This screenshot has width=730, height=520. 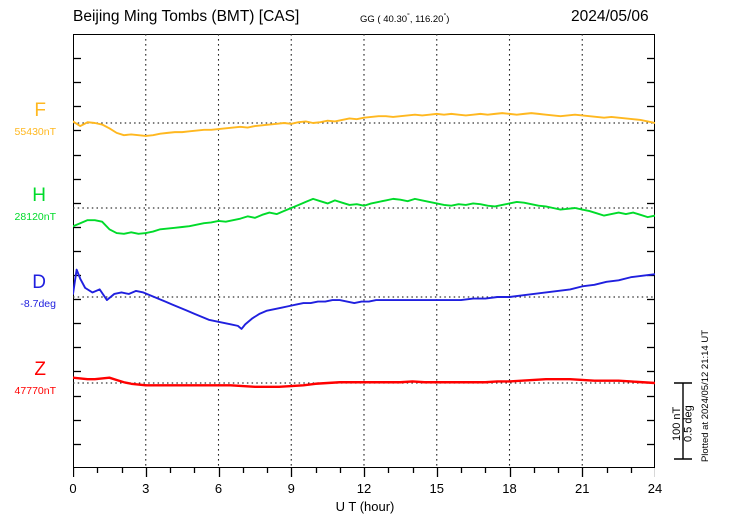 I want to click on scale-bar-label: 100 nT 0.5 deg, so click(x=683, y=424).